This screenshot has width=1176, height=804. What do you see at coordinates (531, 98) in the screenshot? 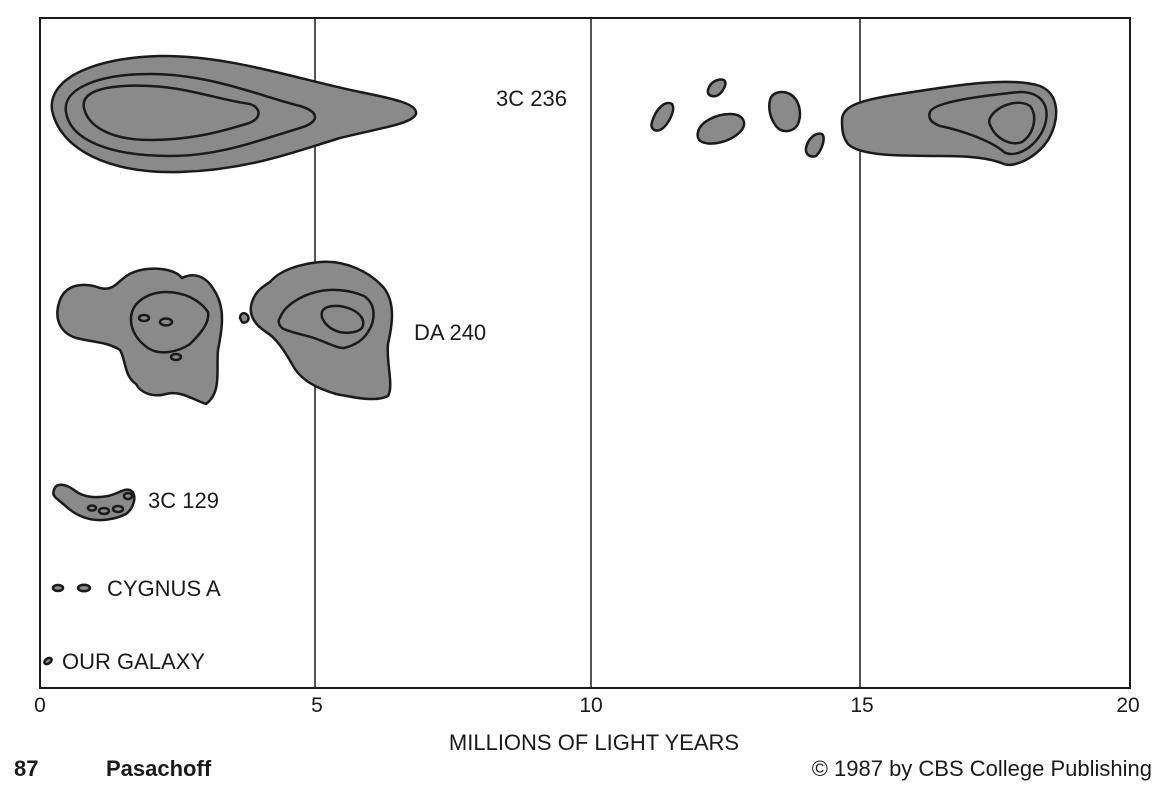
I see `label-3c236: 3C 236` at bounding box center [531, 98].